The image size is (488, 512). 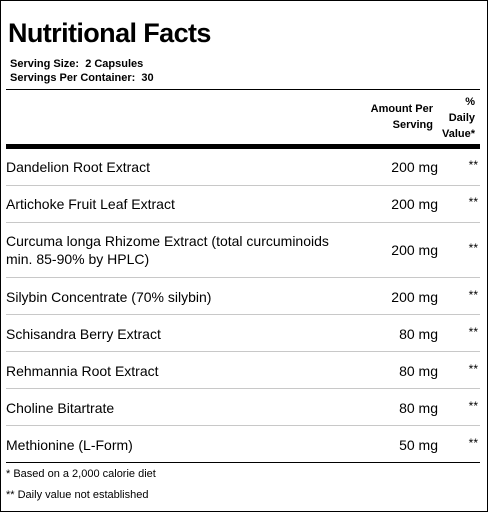 What do you see at coordinates (243, 462) in the screenshot?
I see `footer-rule` at bounding box center [243, 462].